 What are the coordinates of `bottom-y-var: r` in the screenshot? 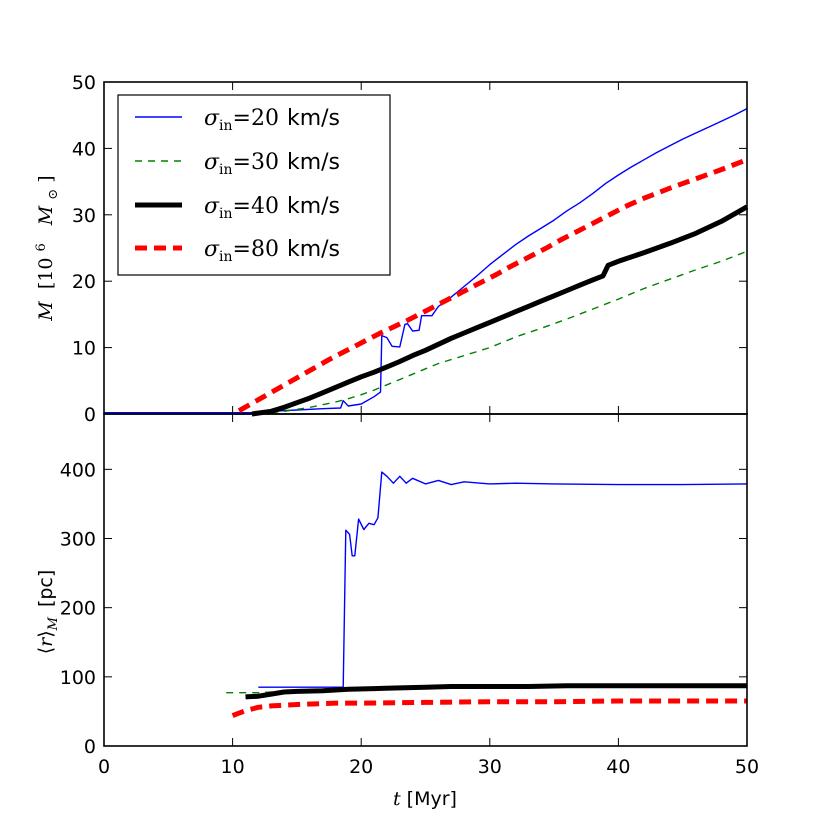 It's located at (46, 641).